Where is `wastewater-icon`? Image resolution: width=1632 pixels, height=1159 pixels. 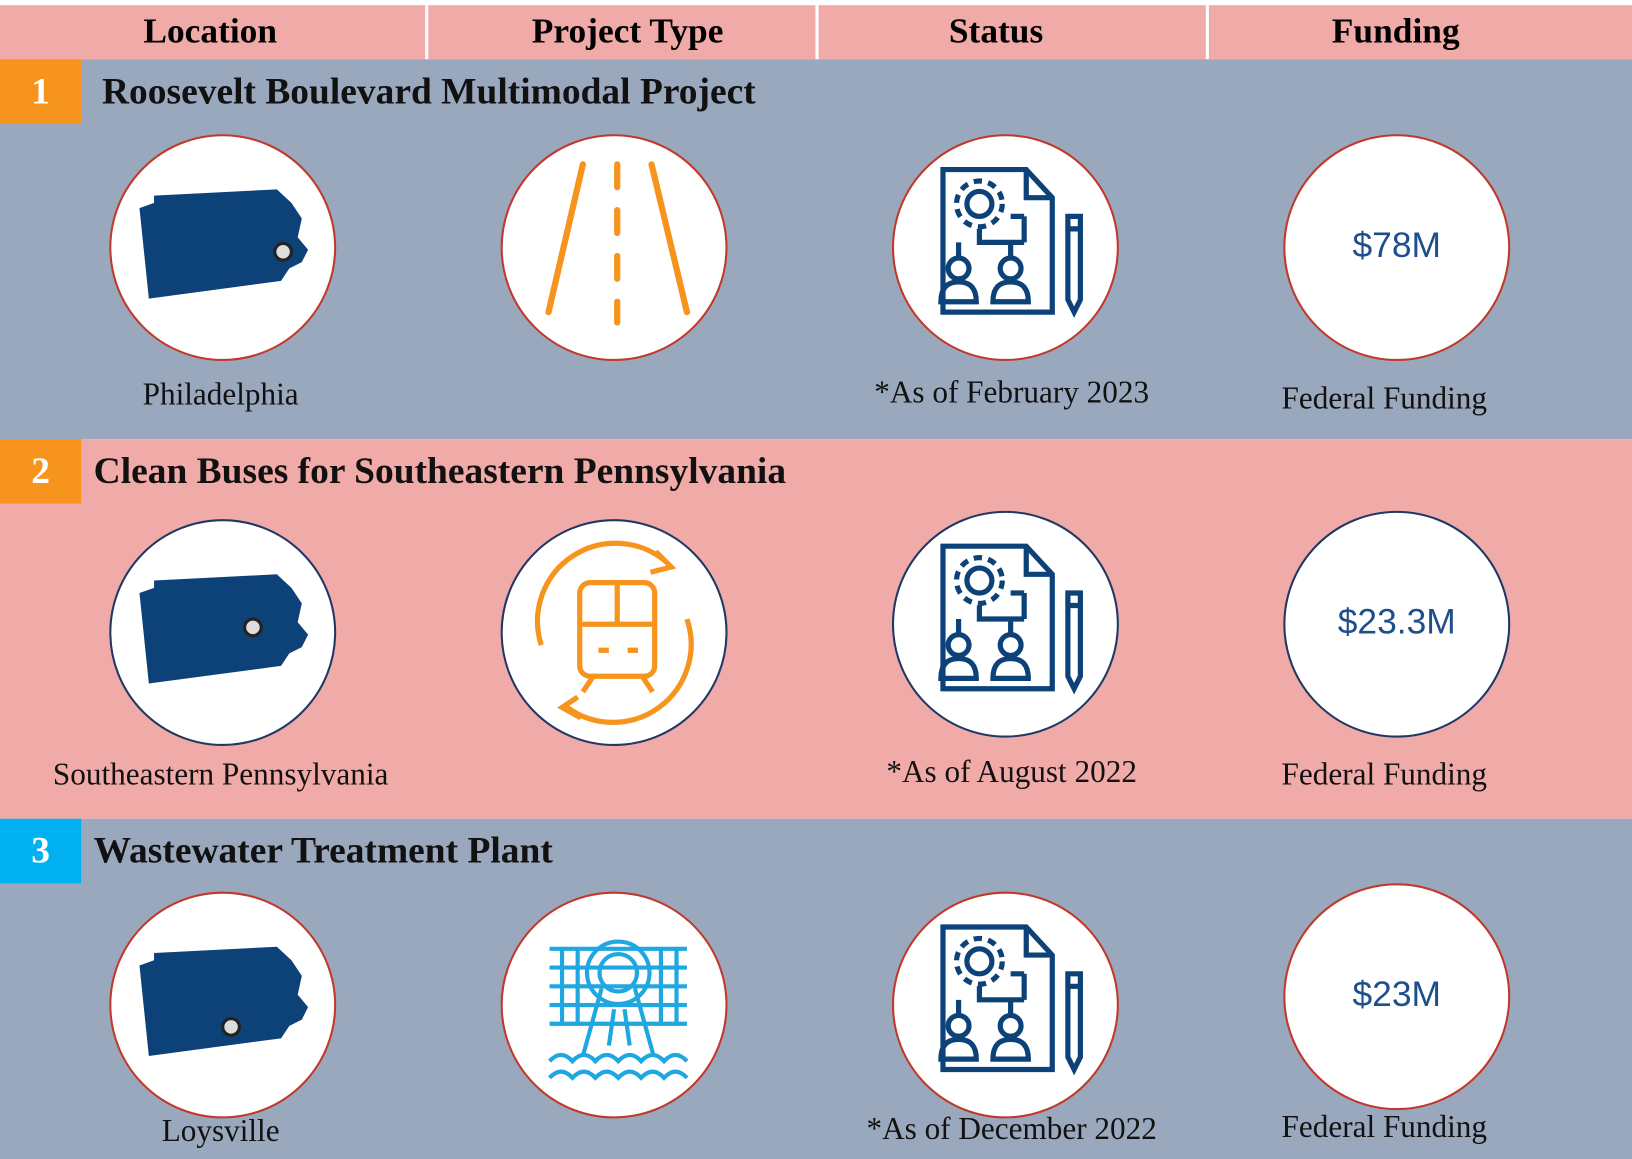 wastewater-icon is located at coordinates (618, 1010).